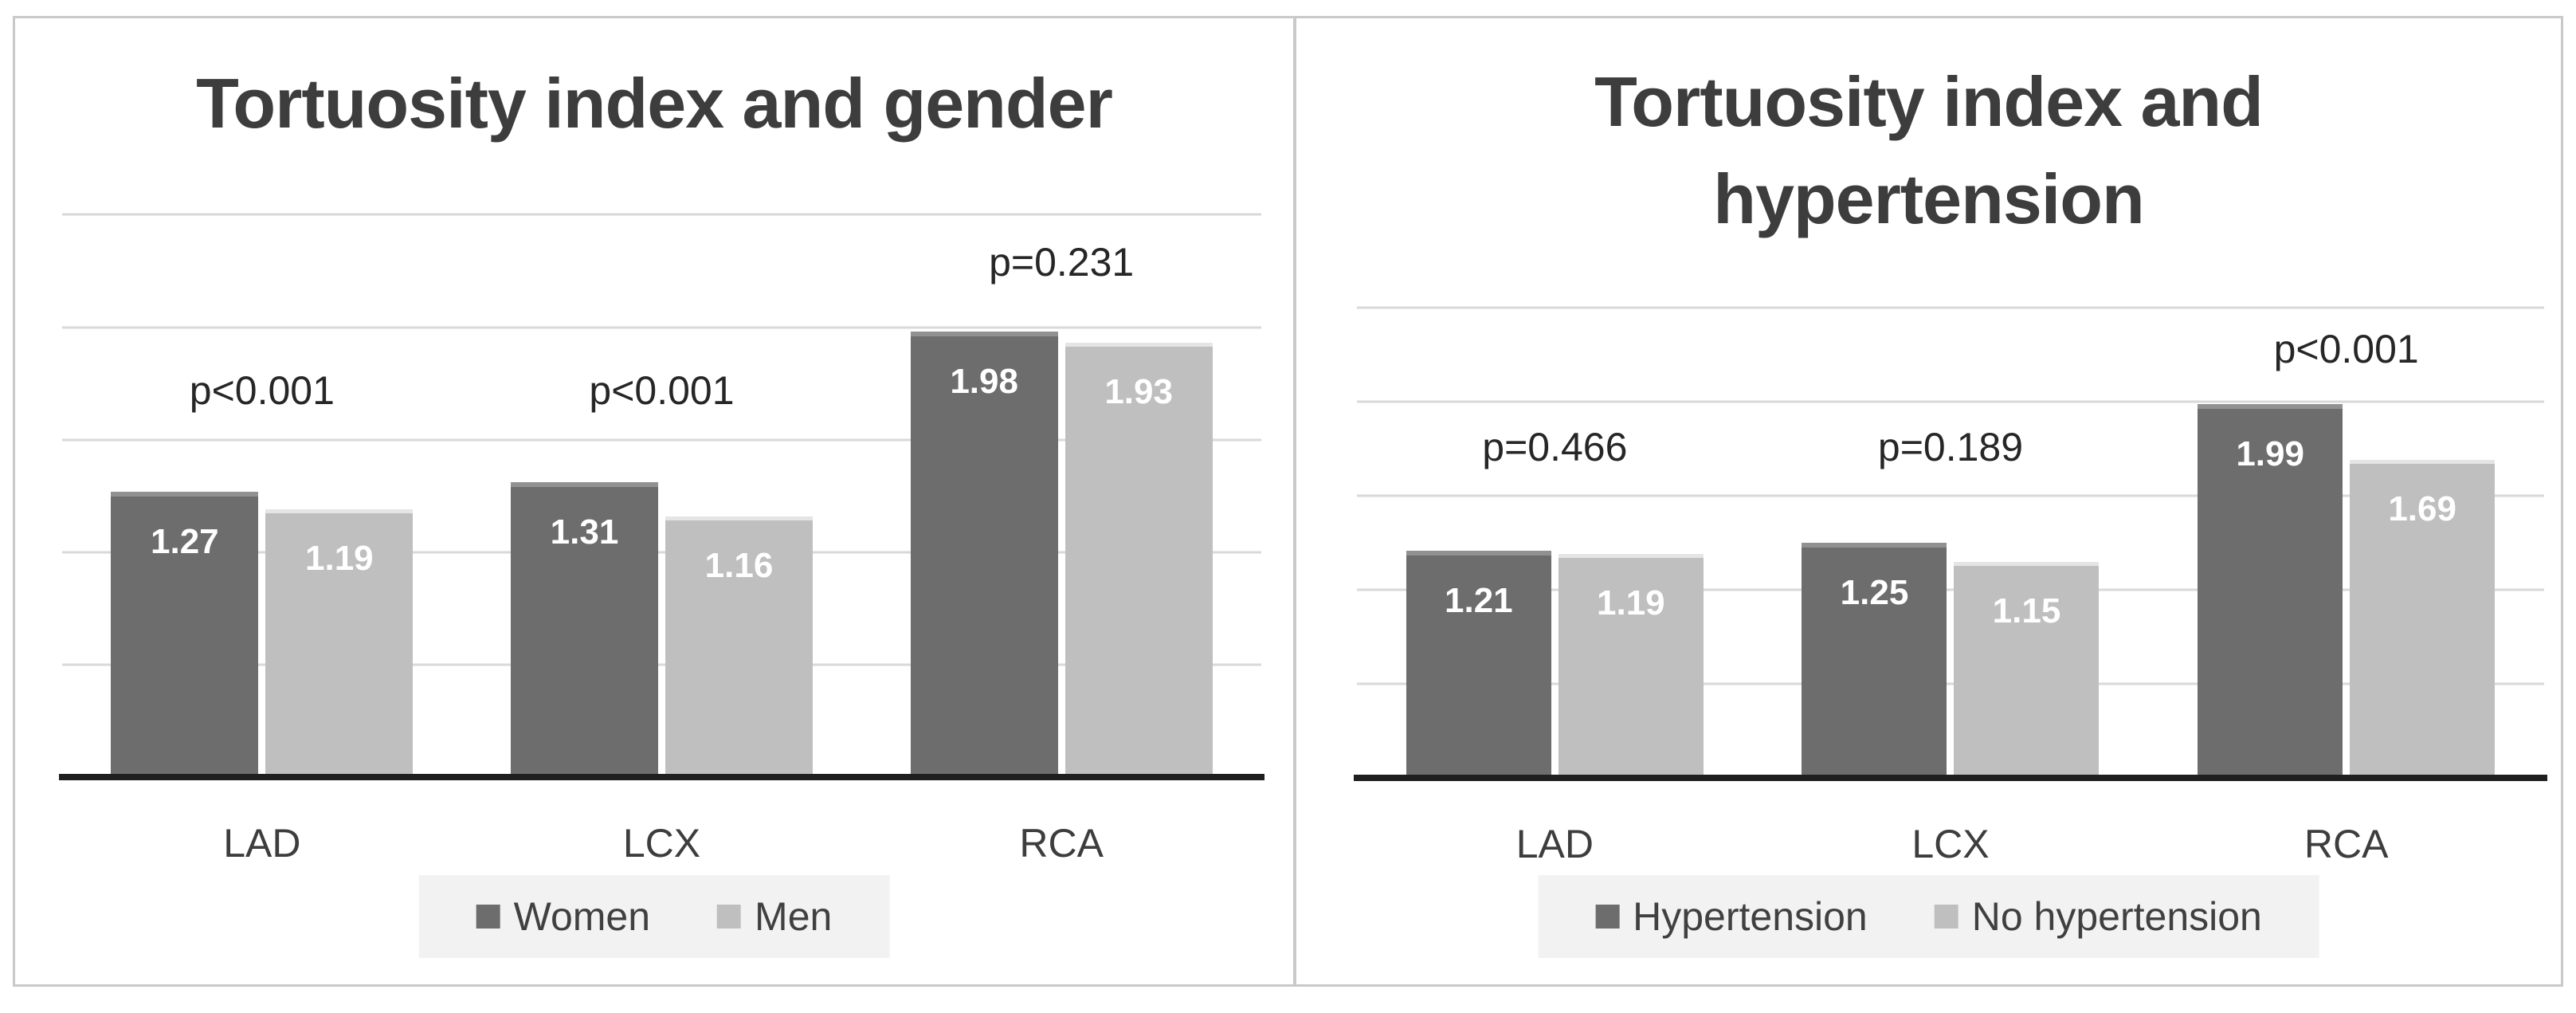  I want to click on bar-hypertension: 1.25, so click(1875, 660).